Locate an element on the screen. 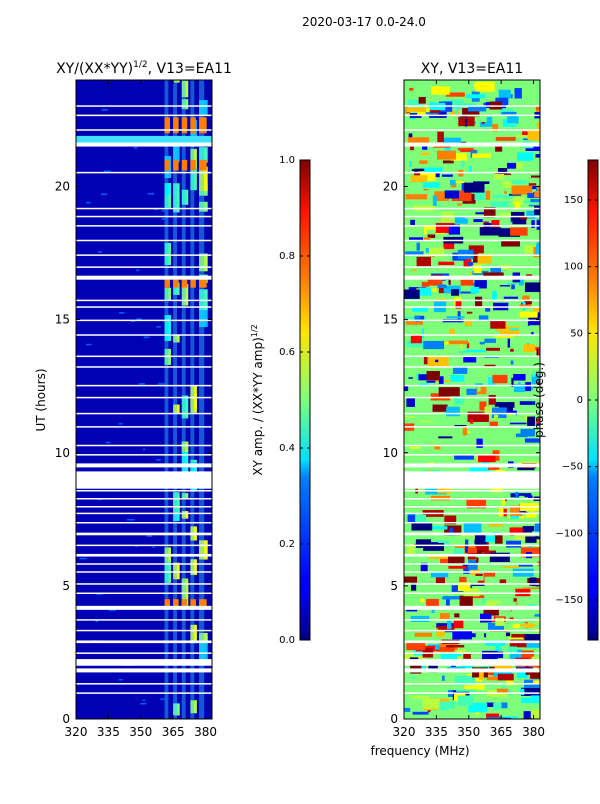  figure-title: 2020-03-17 0.0-24.0 is located at coordinates (364, 22).